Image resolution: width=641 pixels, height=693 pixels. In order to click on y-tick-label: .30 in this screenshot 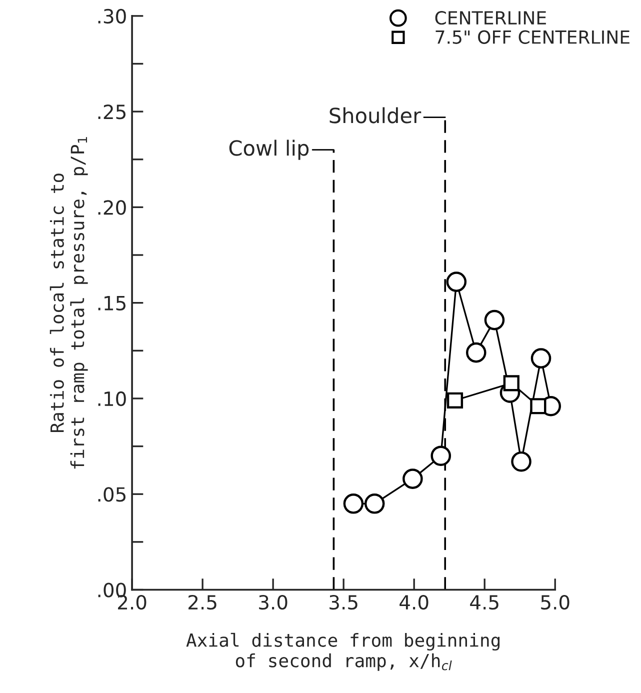, I will do `click(112, 16)`.